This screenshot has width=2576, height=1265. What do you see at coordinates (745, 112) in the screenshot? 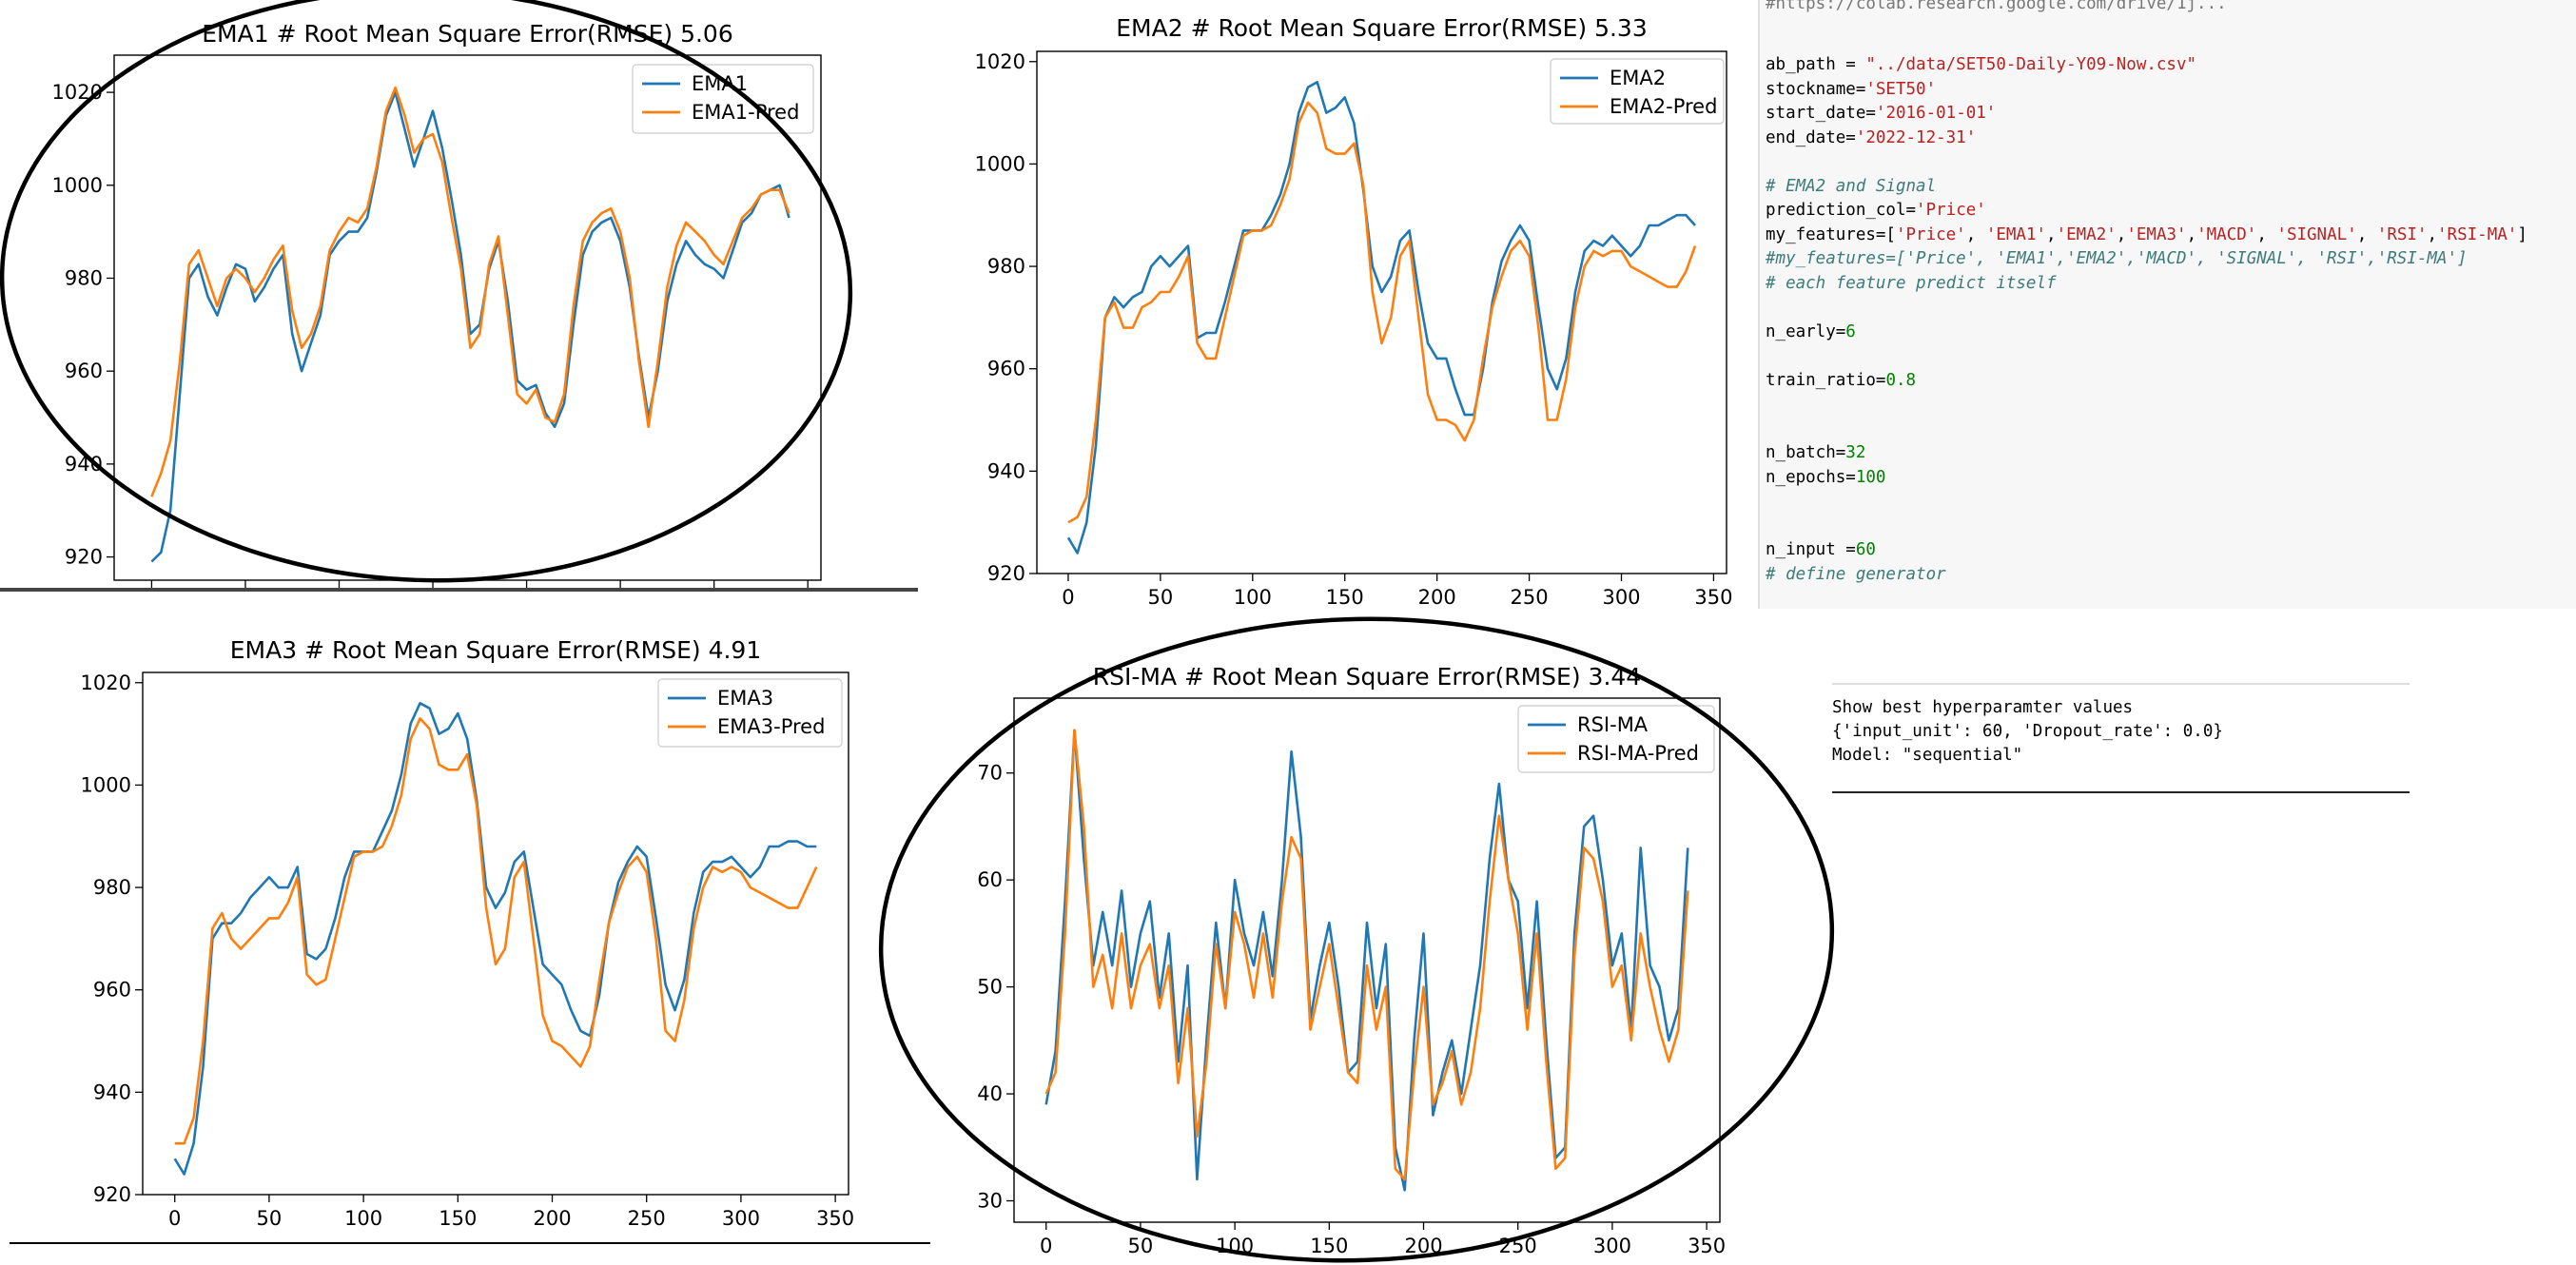
I see `legend-label: EMA1-Pred` at bounding box center [745, 112].